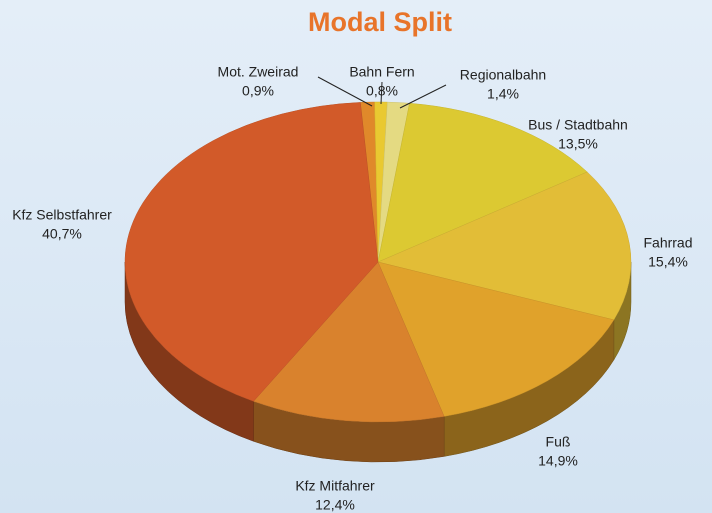  I want to click on value-label: 14,9%, so click(558, 461).